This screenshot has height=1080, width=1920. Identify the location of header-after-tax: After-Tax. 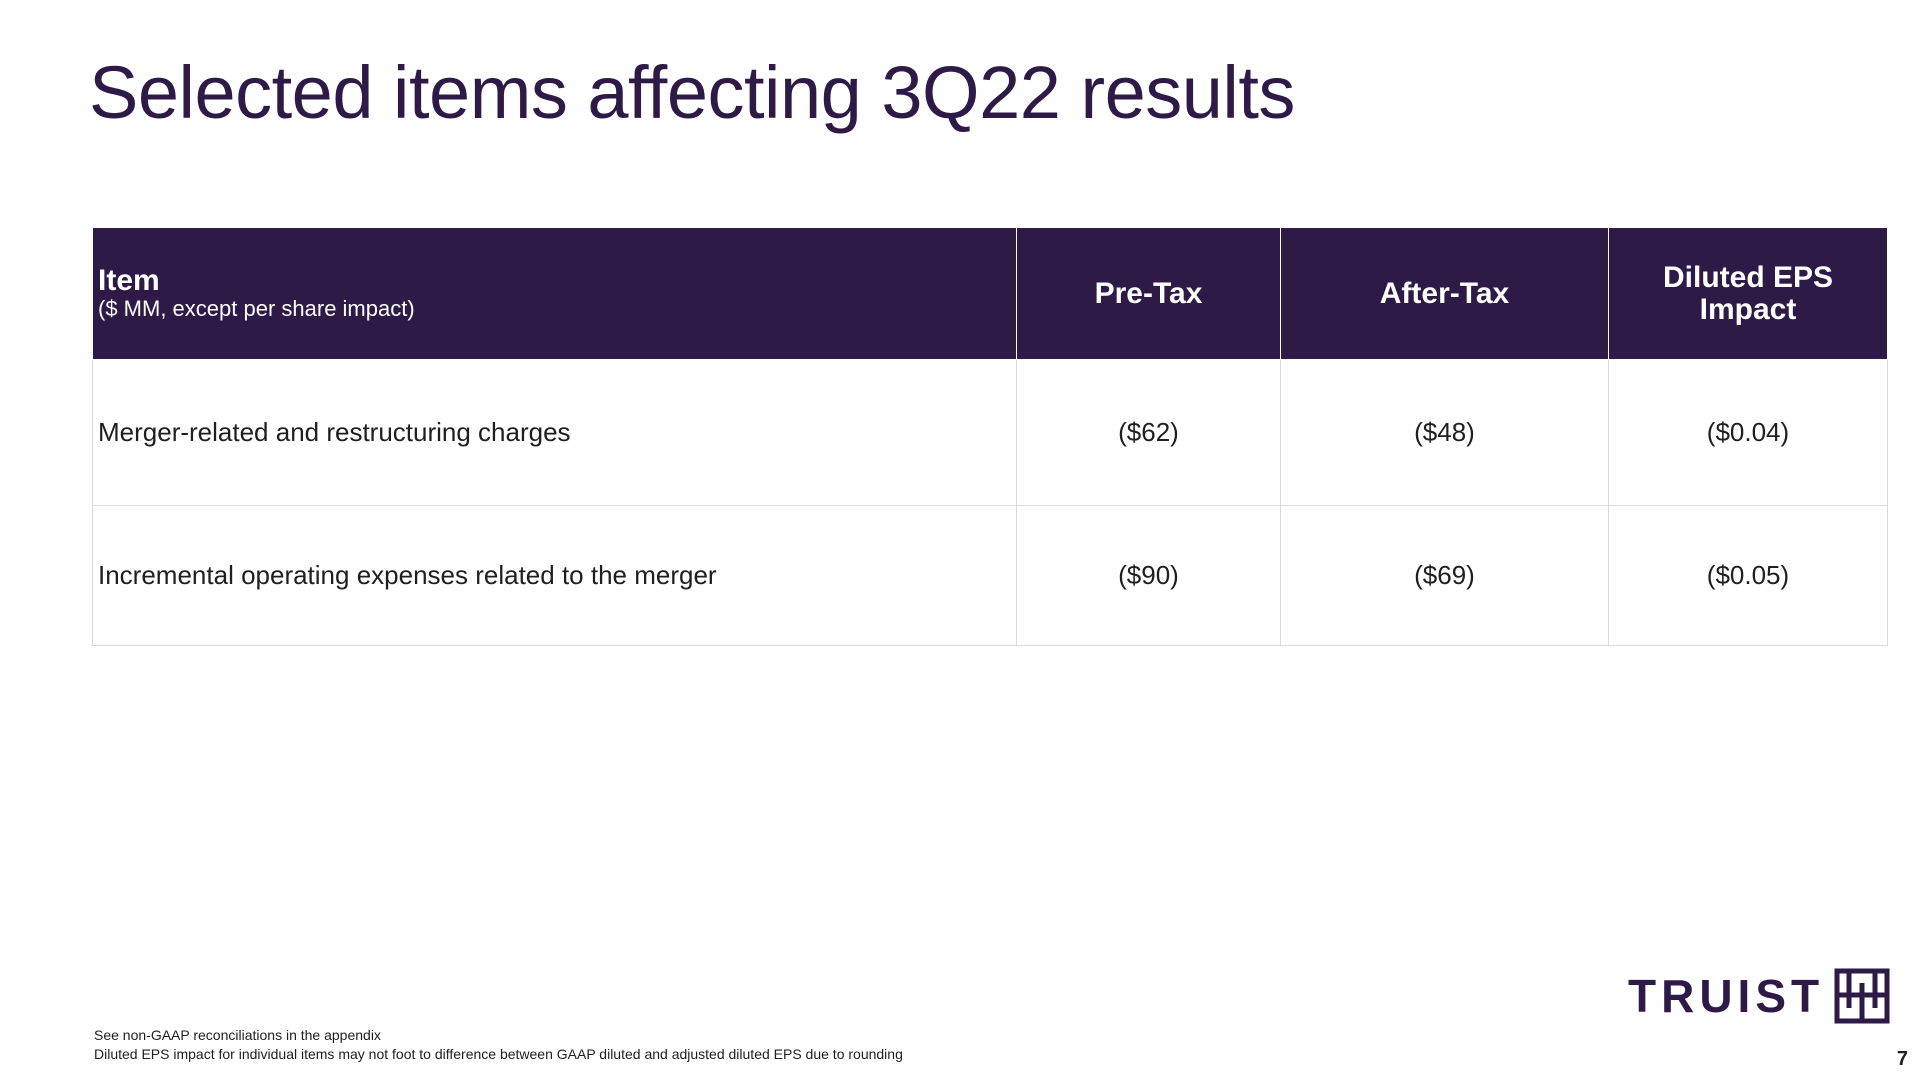
(1444, 293).